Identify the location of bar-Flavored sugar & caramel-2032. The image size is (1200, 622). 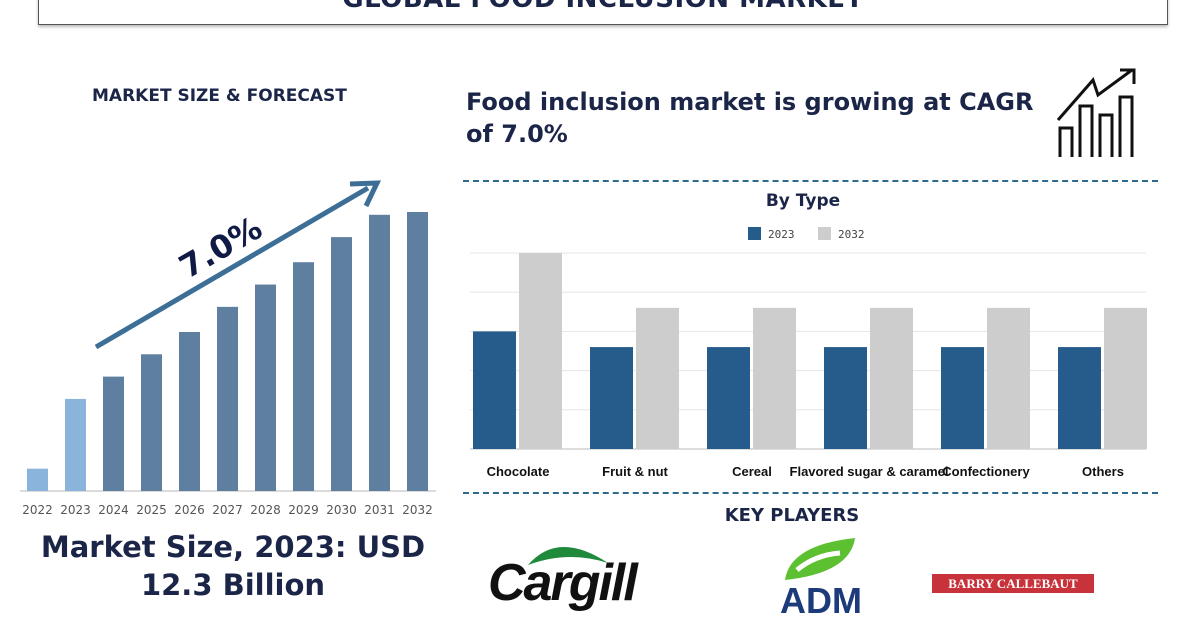
(891, 378).